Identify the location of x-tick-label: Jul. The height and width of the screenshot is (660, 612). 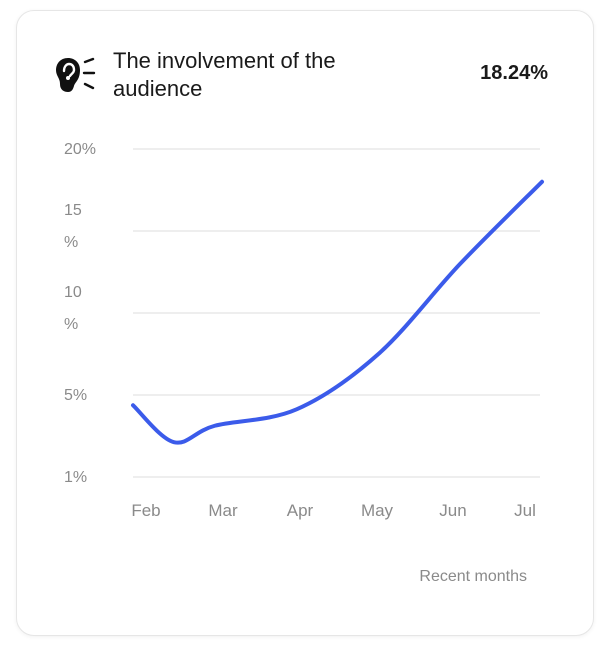
(525, 510).